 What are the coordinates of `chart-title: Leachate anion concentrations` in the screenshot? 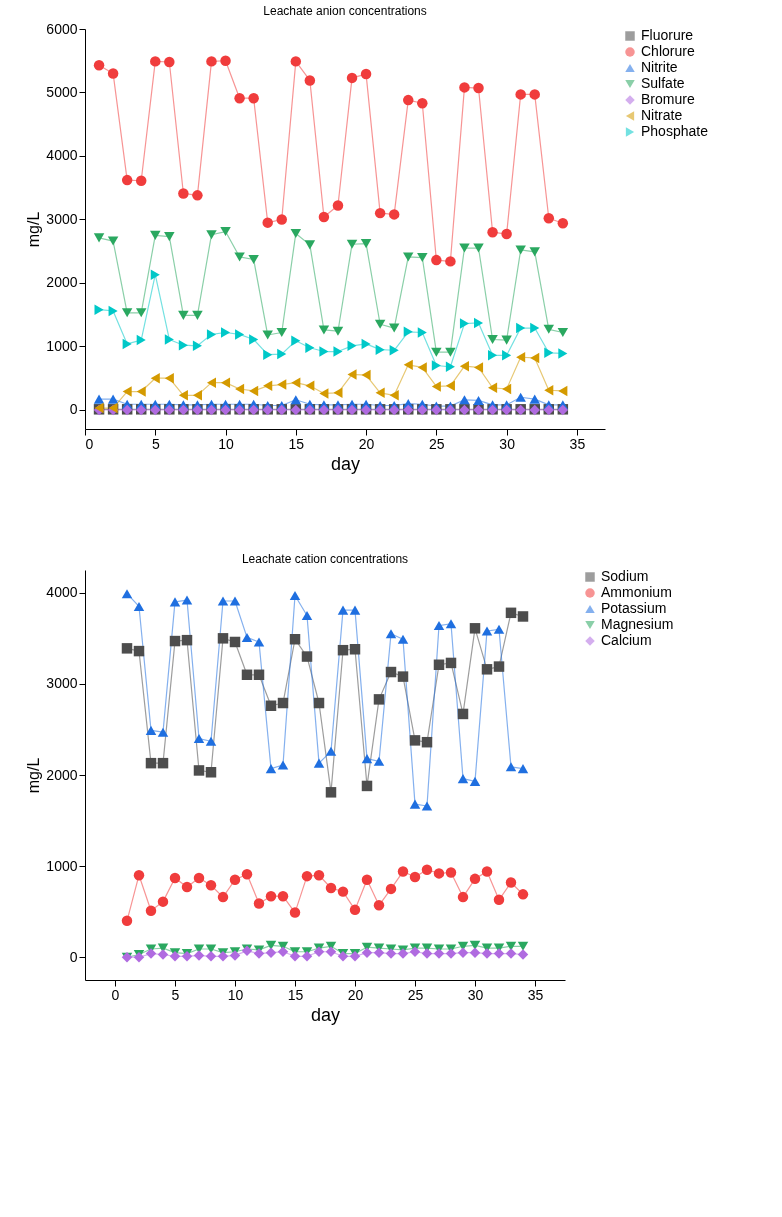 It's located at (345, 11).